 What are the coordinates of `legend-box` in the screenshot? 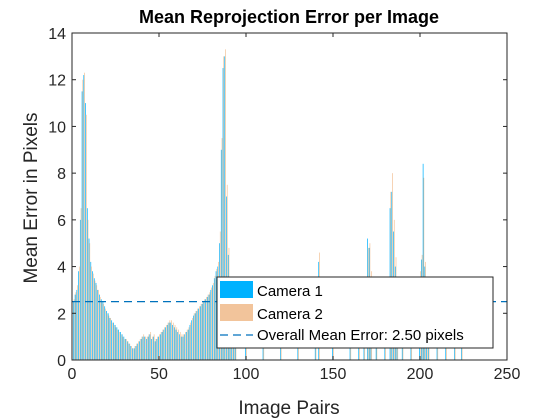 It's located at (355, 312).